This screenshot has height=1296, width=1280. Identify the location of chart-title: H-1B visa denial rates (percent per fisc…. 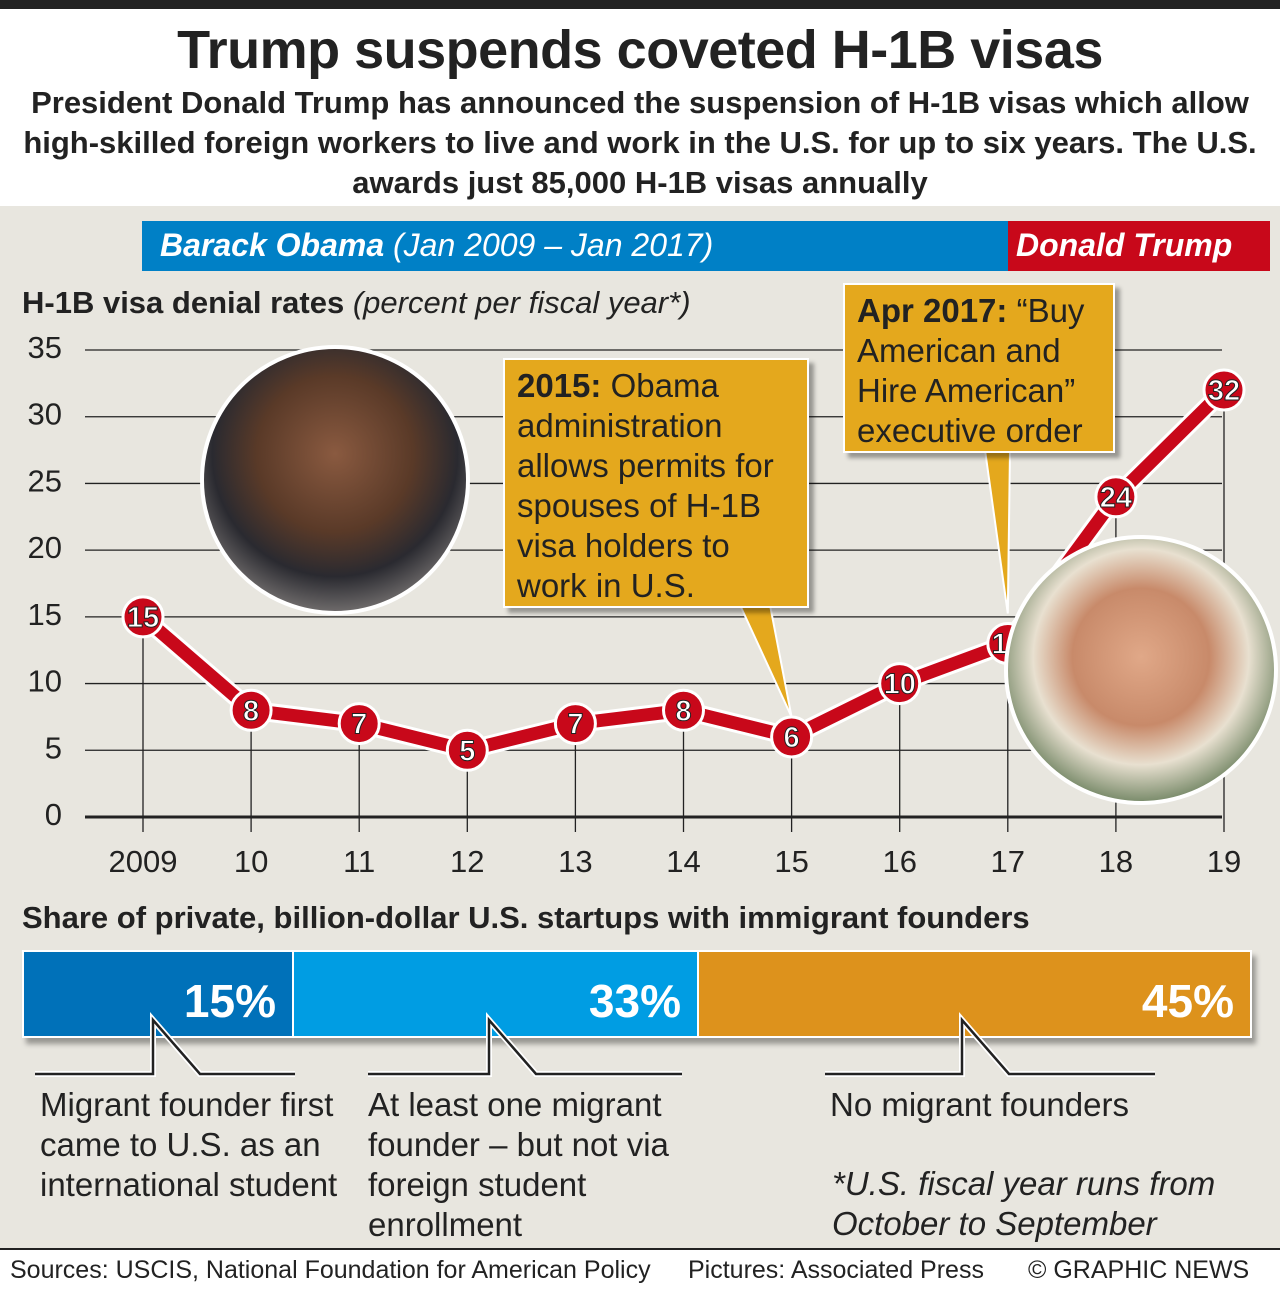
(356, 302).